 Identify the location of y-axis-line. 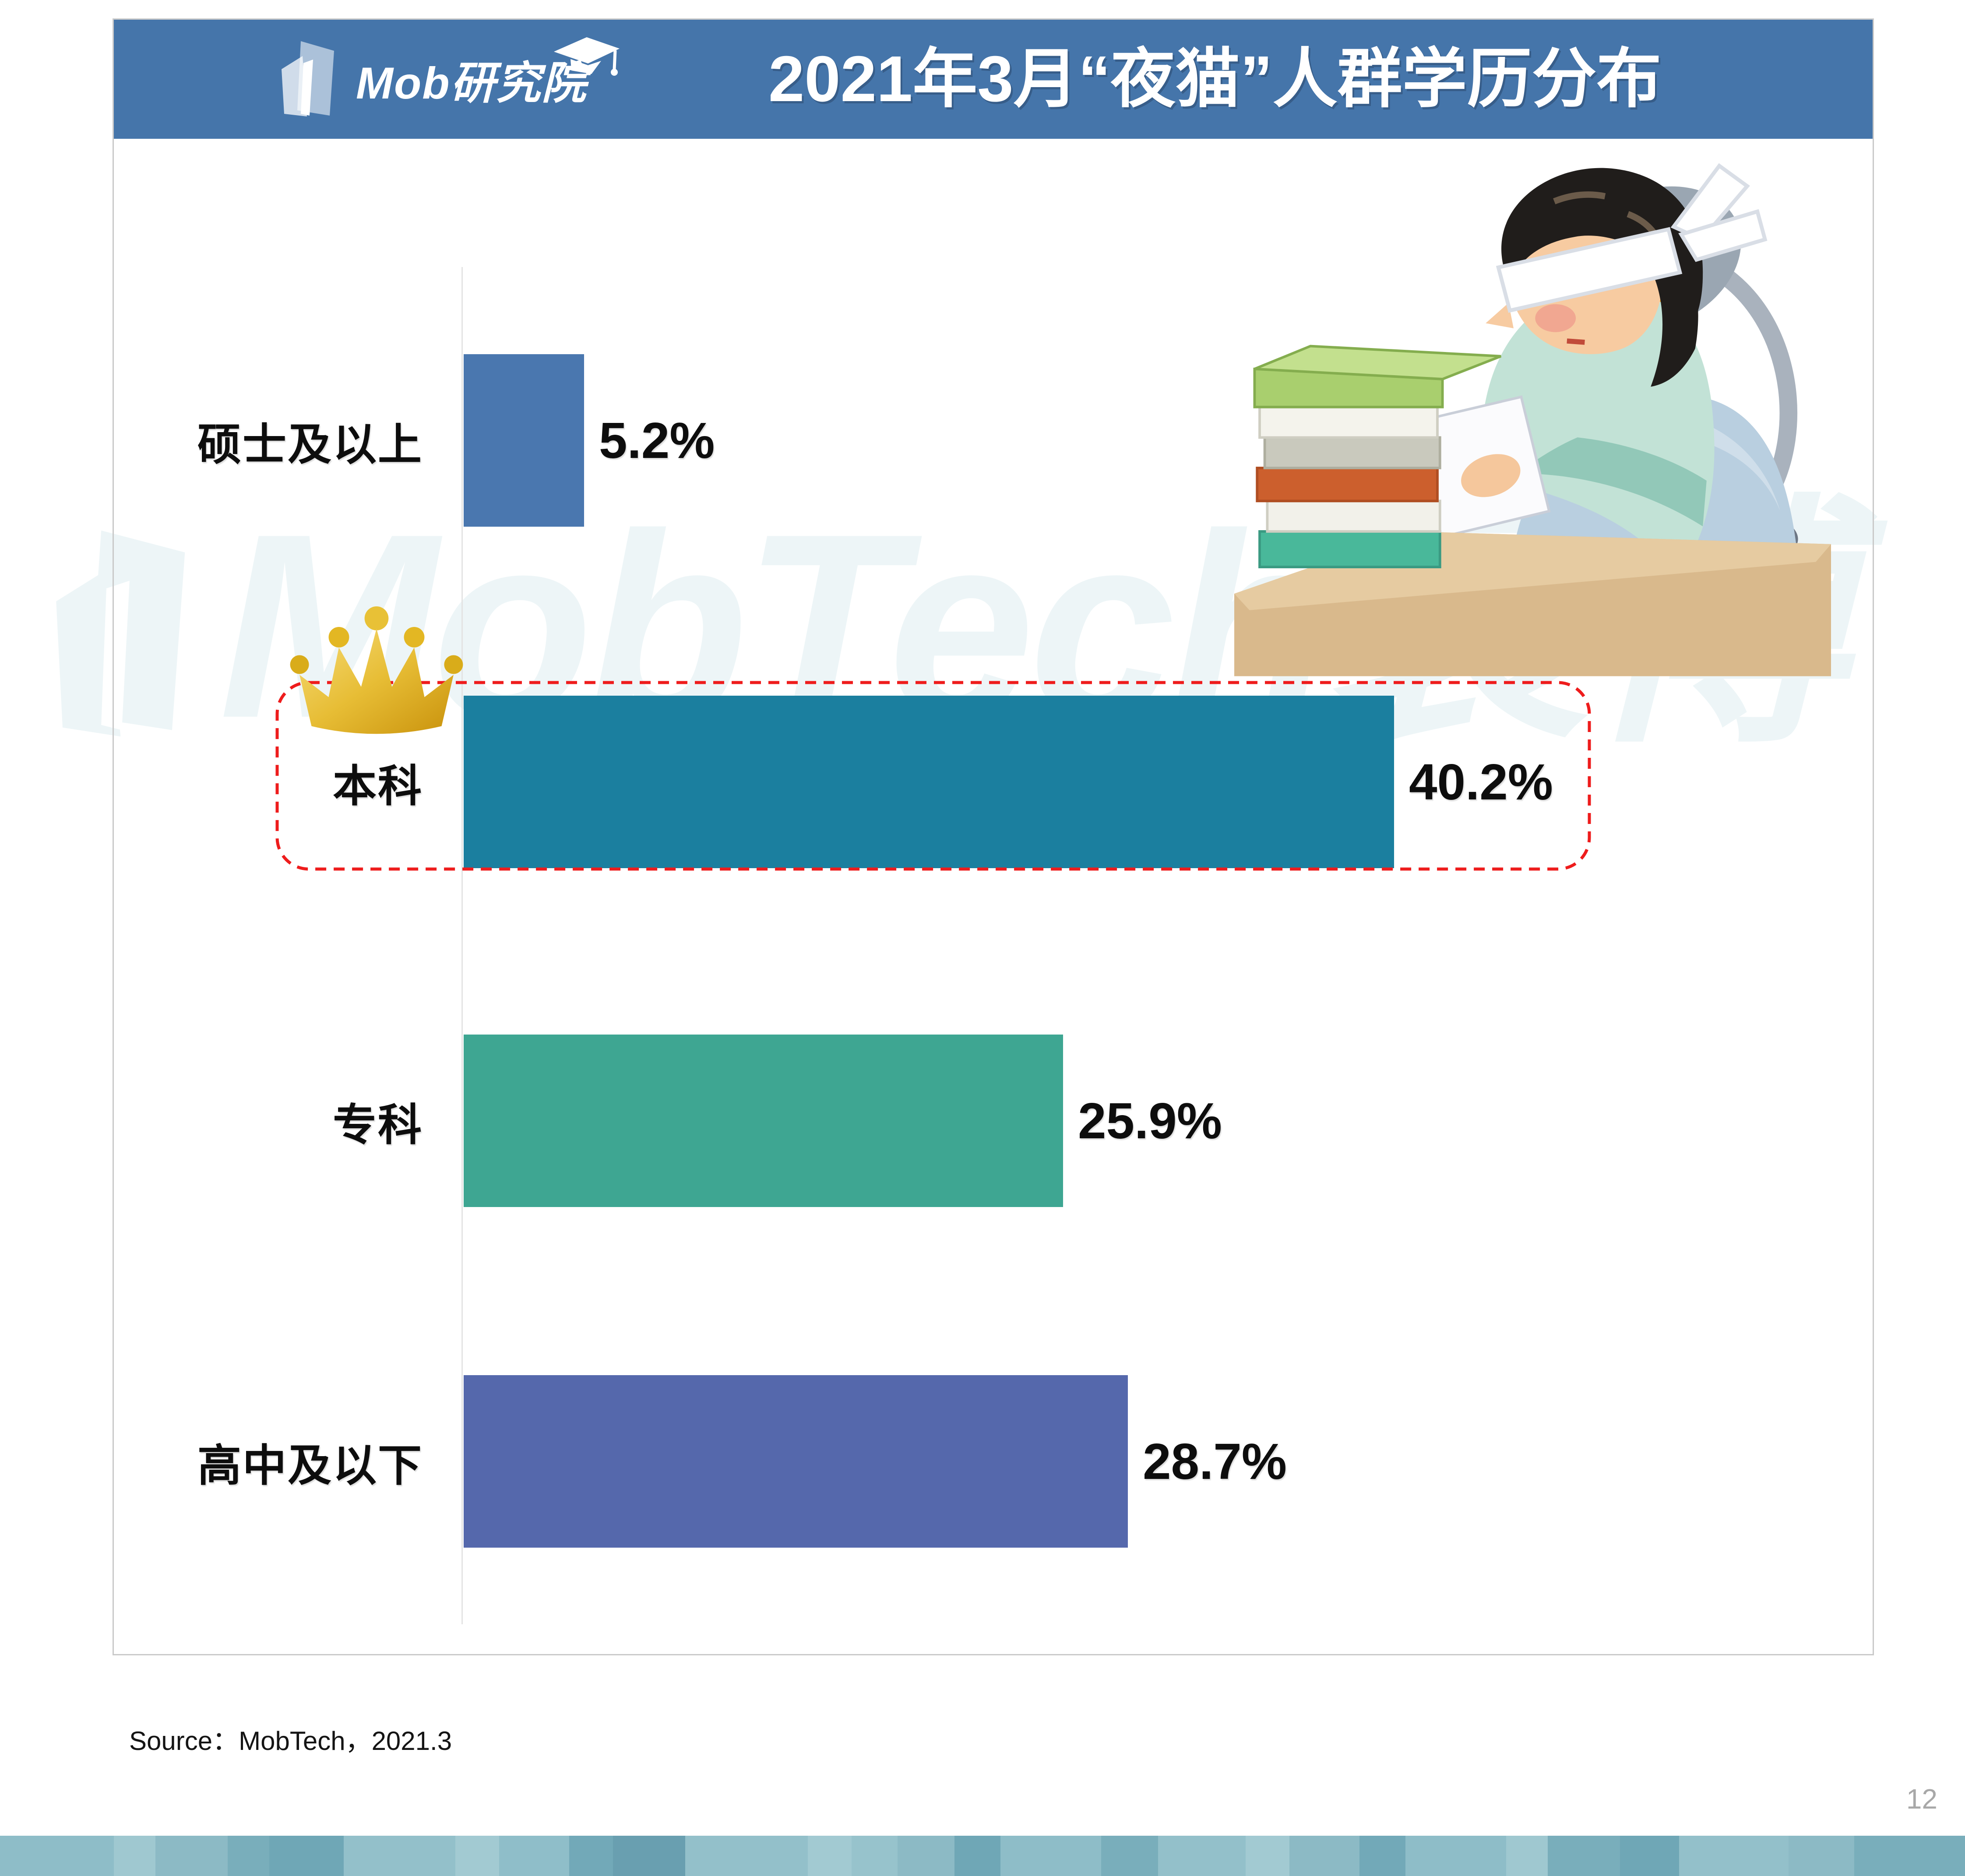
(462, 946).